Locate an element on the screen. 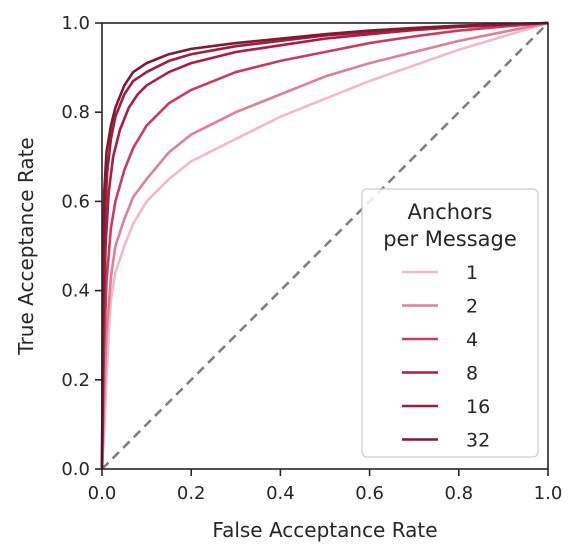 The height and width of the screenshot is (558, 582). y-tick-label: 0.0 is located at coordinates (75, 469).